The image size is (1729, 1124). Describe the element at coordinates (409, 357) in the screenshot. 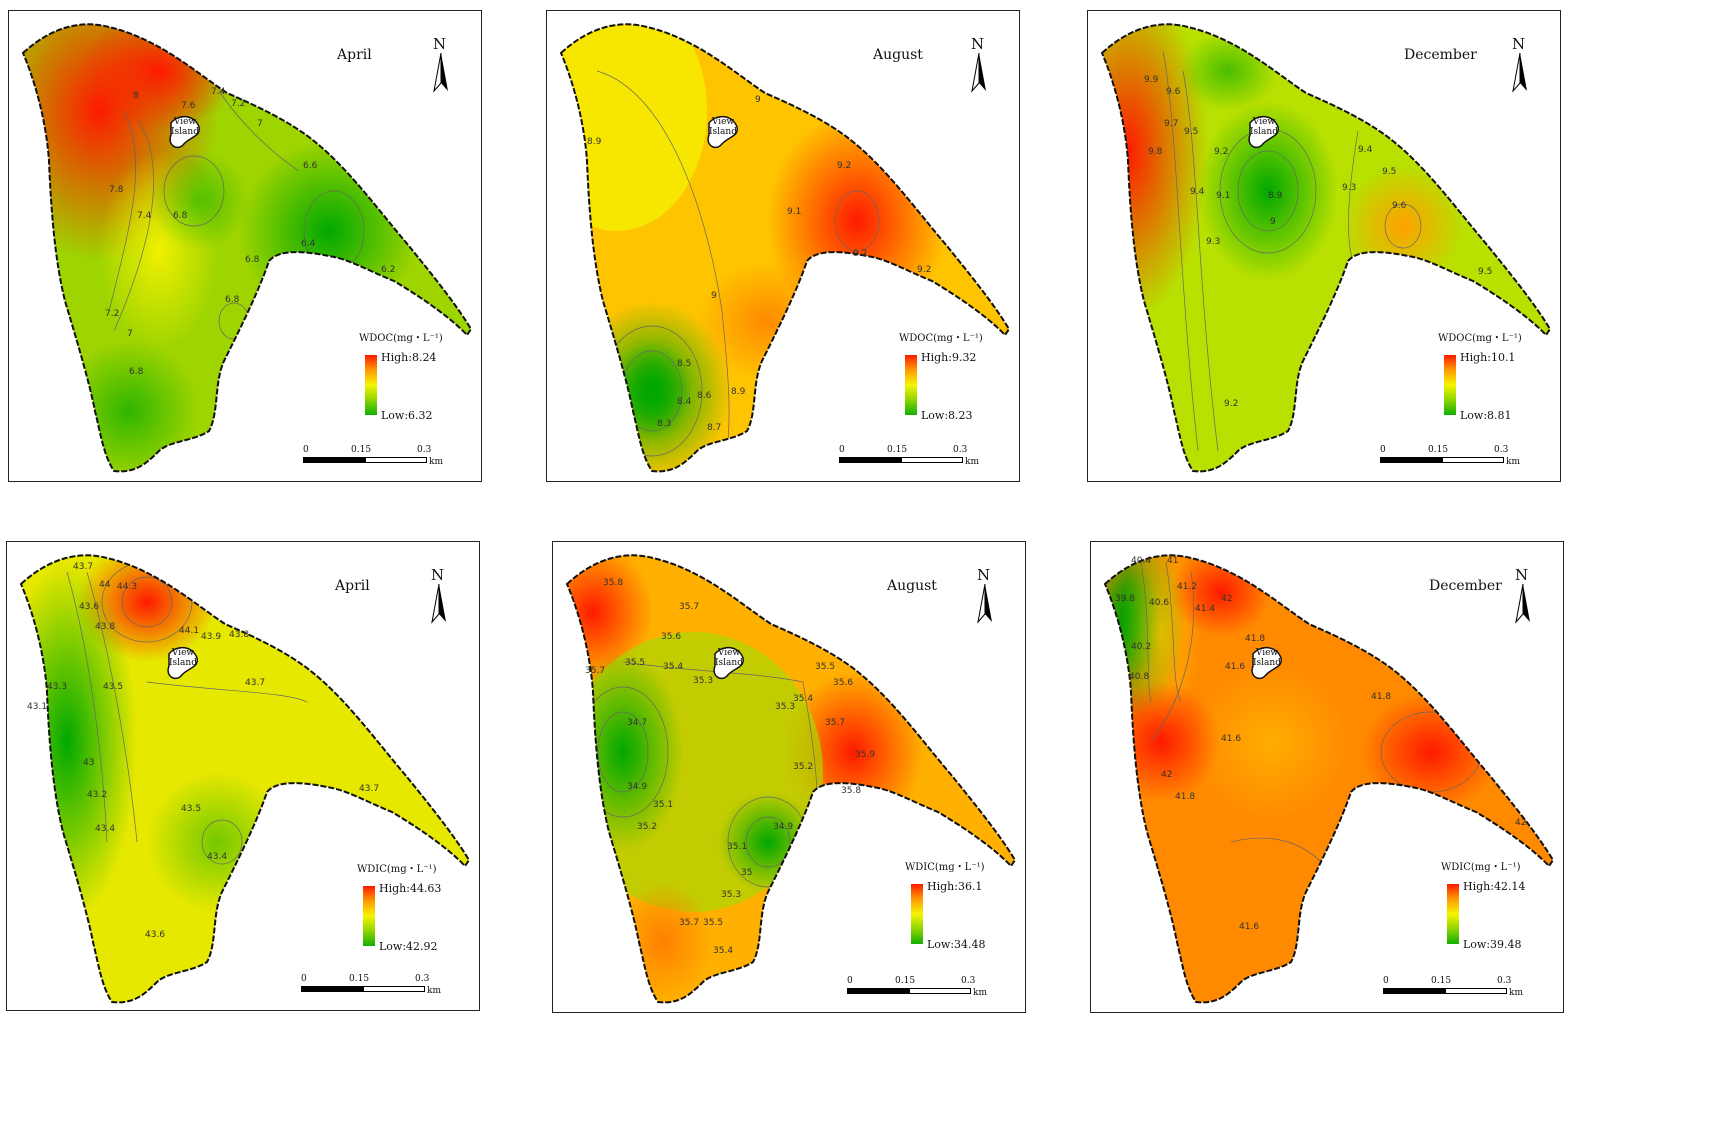

I see `legend-high: High:8.24` at that location.